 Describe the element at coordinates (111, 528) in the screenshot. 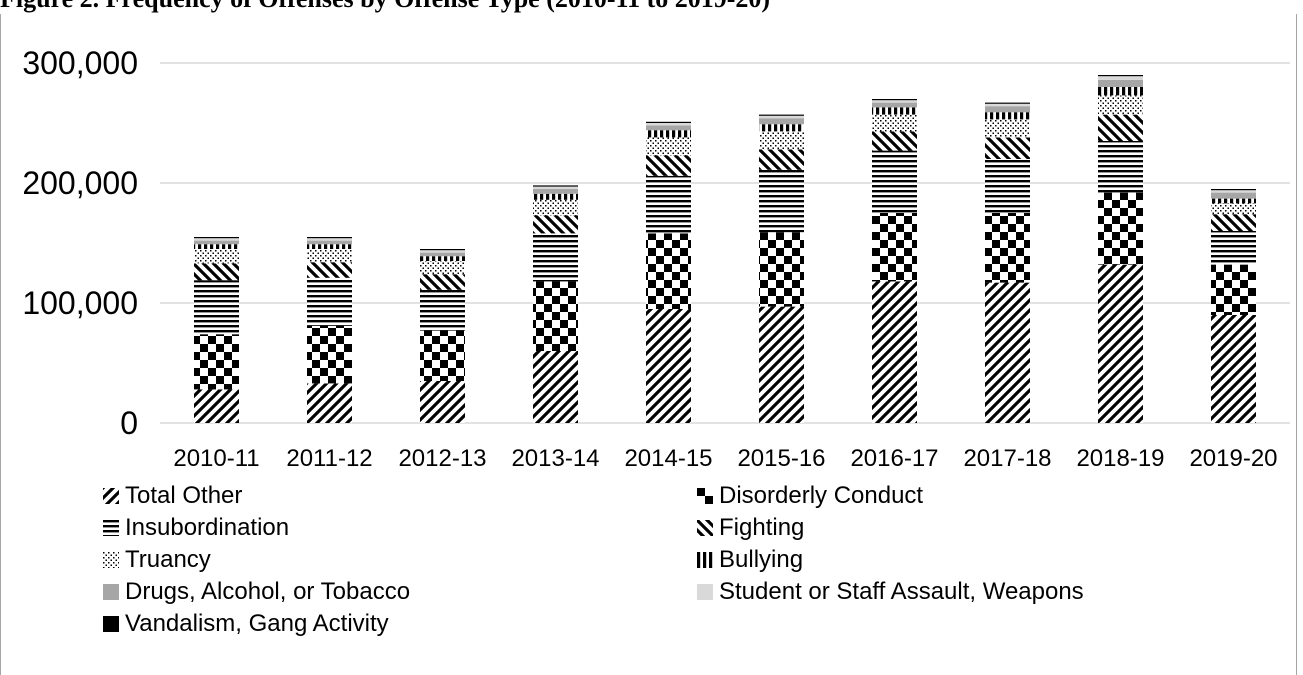

I see `legend-swatch-insubordination` at that location.